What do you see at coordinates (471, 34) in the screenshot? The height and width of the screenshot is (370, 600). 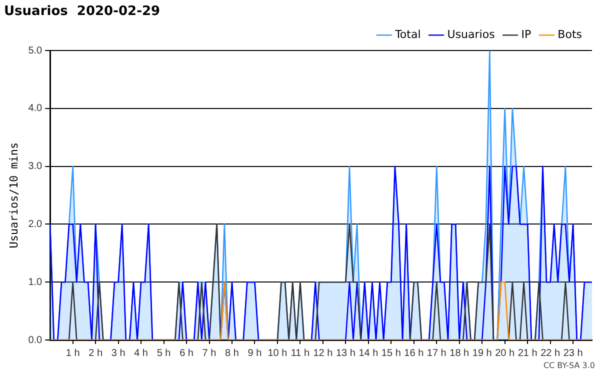 I see `legend-label: Usuarios` at bounding box center [471, 34].